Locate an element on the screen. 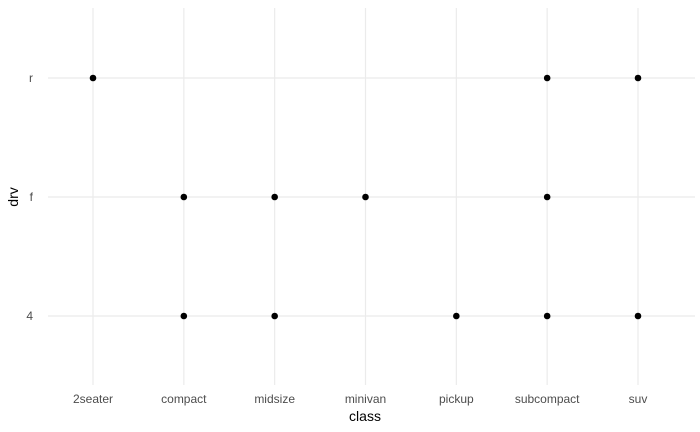 Image resolution: width=700 pixels, height=432 pixels. point-suv-r is located at coordinates (638, 78).